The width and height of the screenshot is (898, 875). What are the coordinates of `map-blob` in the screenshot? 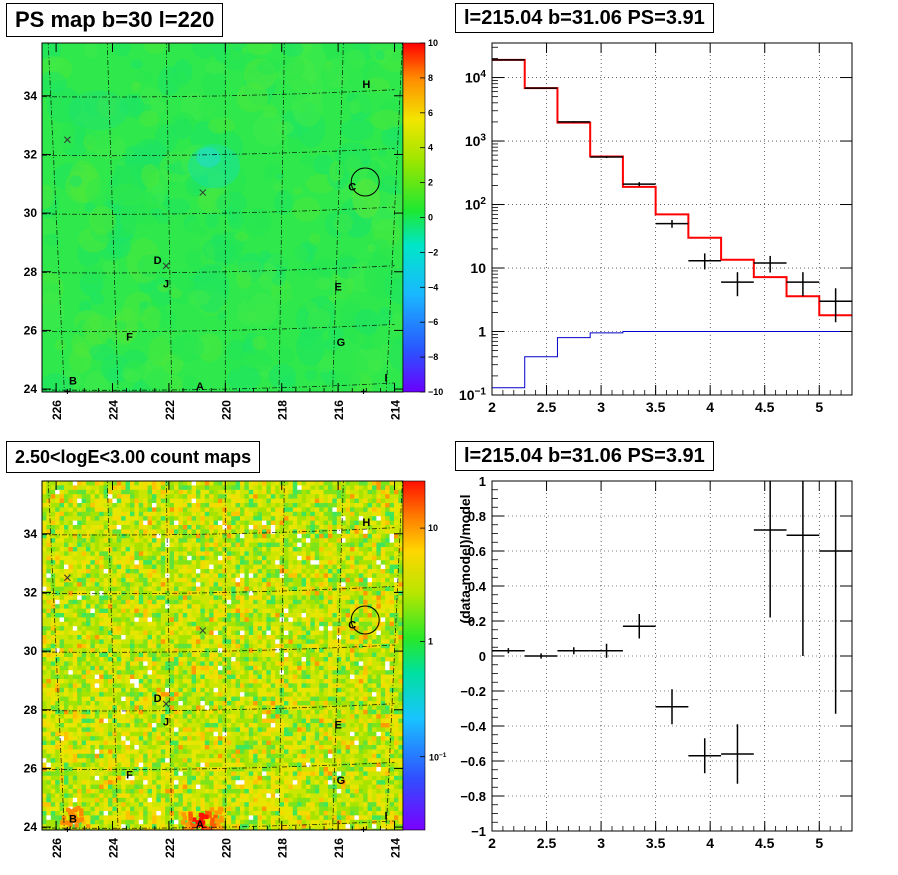 It's located at (102, 220).